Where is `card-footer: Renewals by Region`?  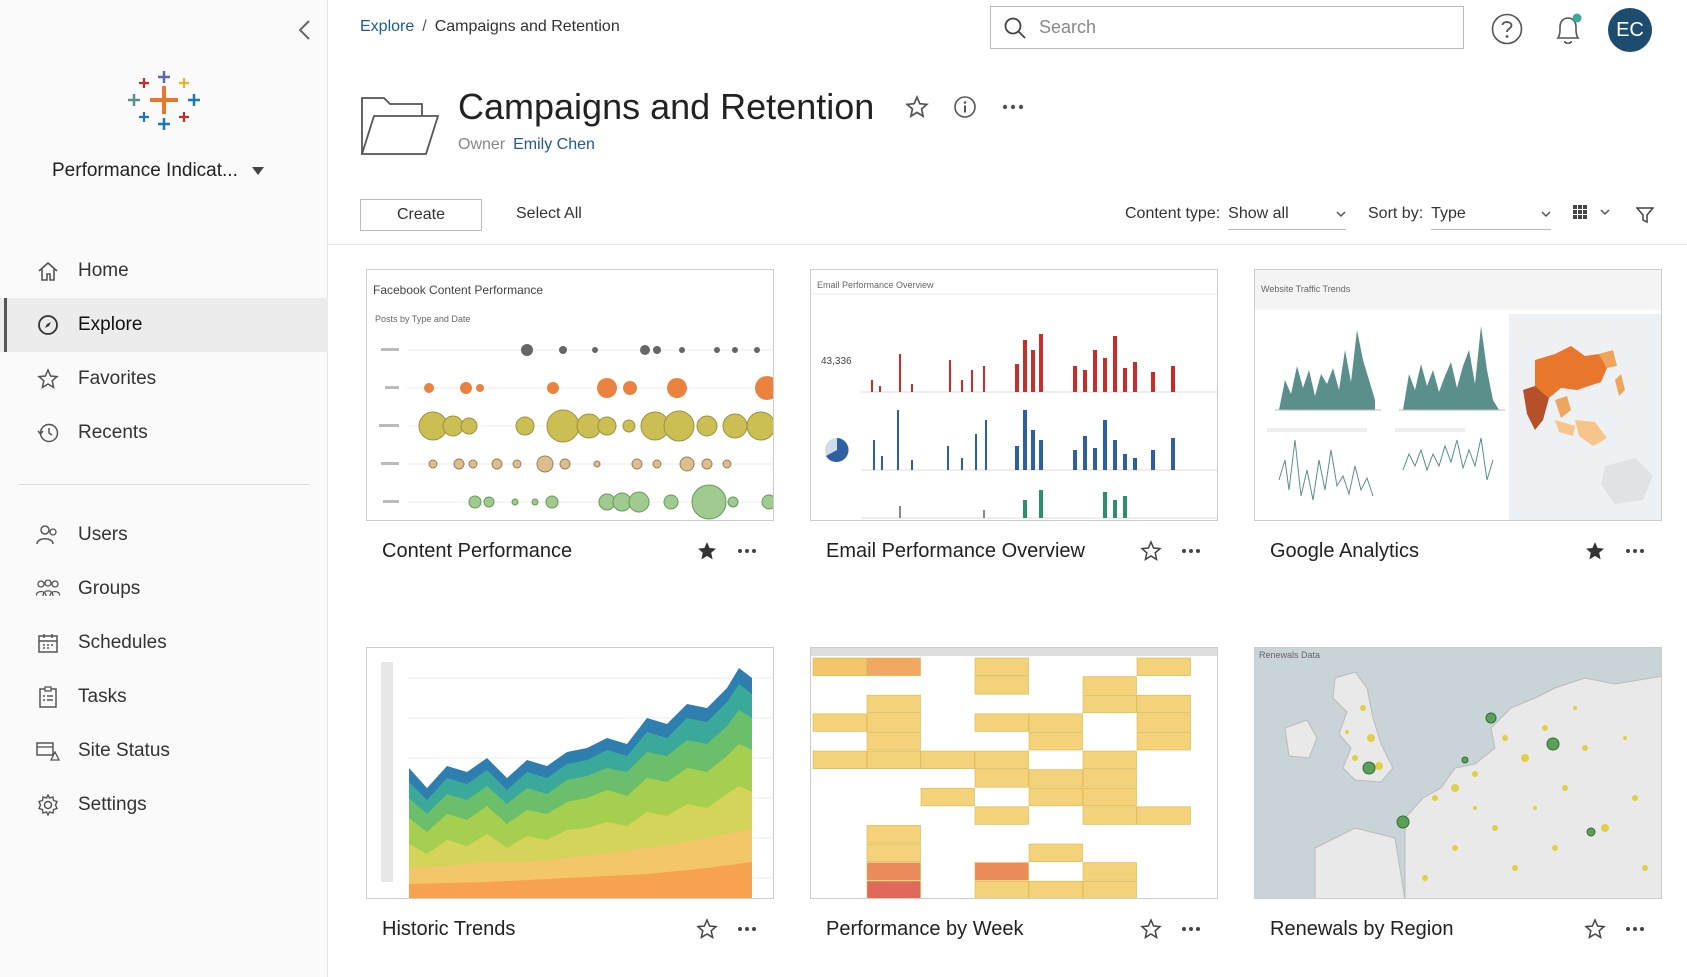 card-footer: Renewals by Region is located at coordinates (1458, 929).